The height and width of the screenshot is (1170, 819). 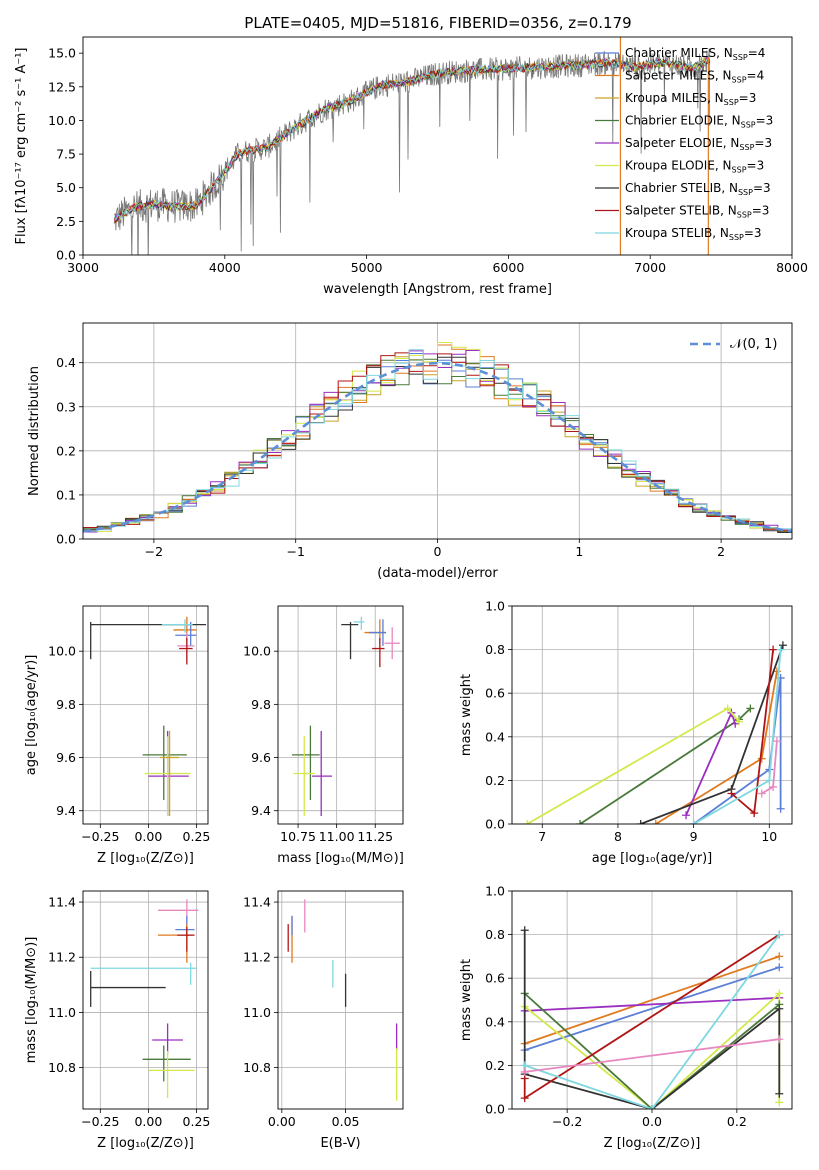 I want to click on weight_vs_age-xtick-label: 8, so click(x=618, y=836).